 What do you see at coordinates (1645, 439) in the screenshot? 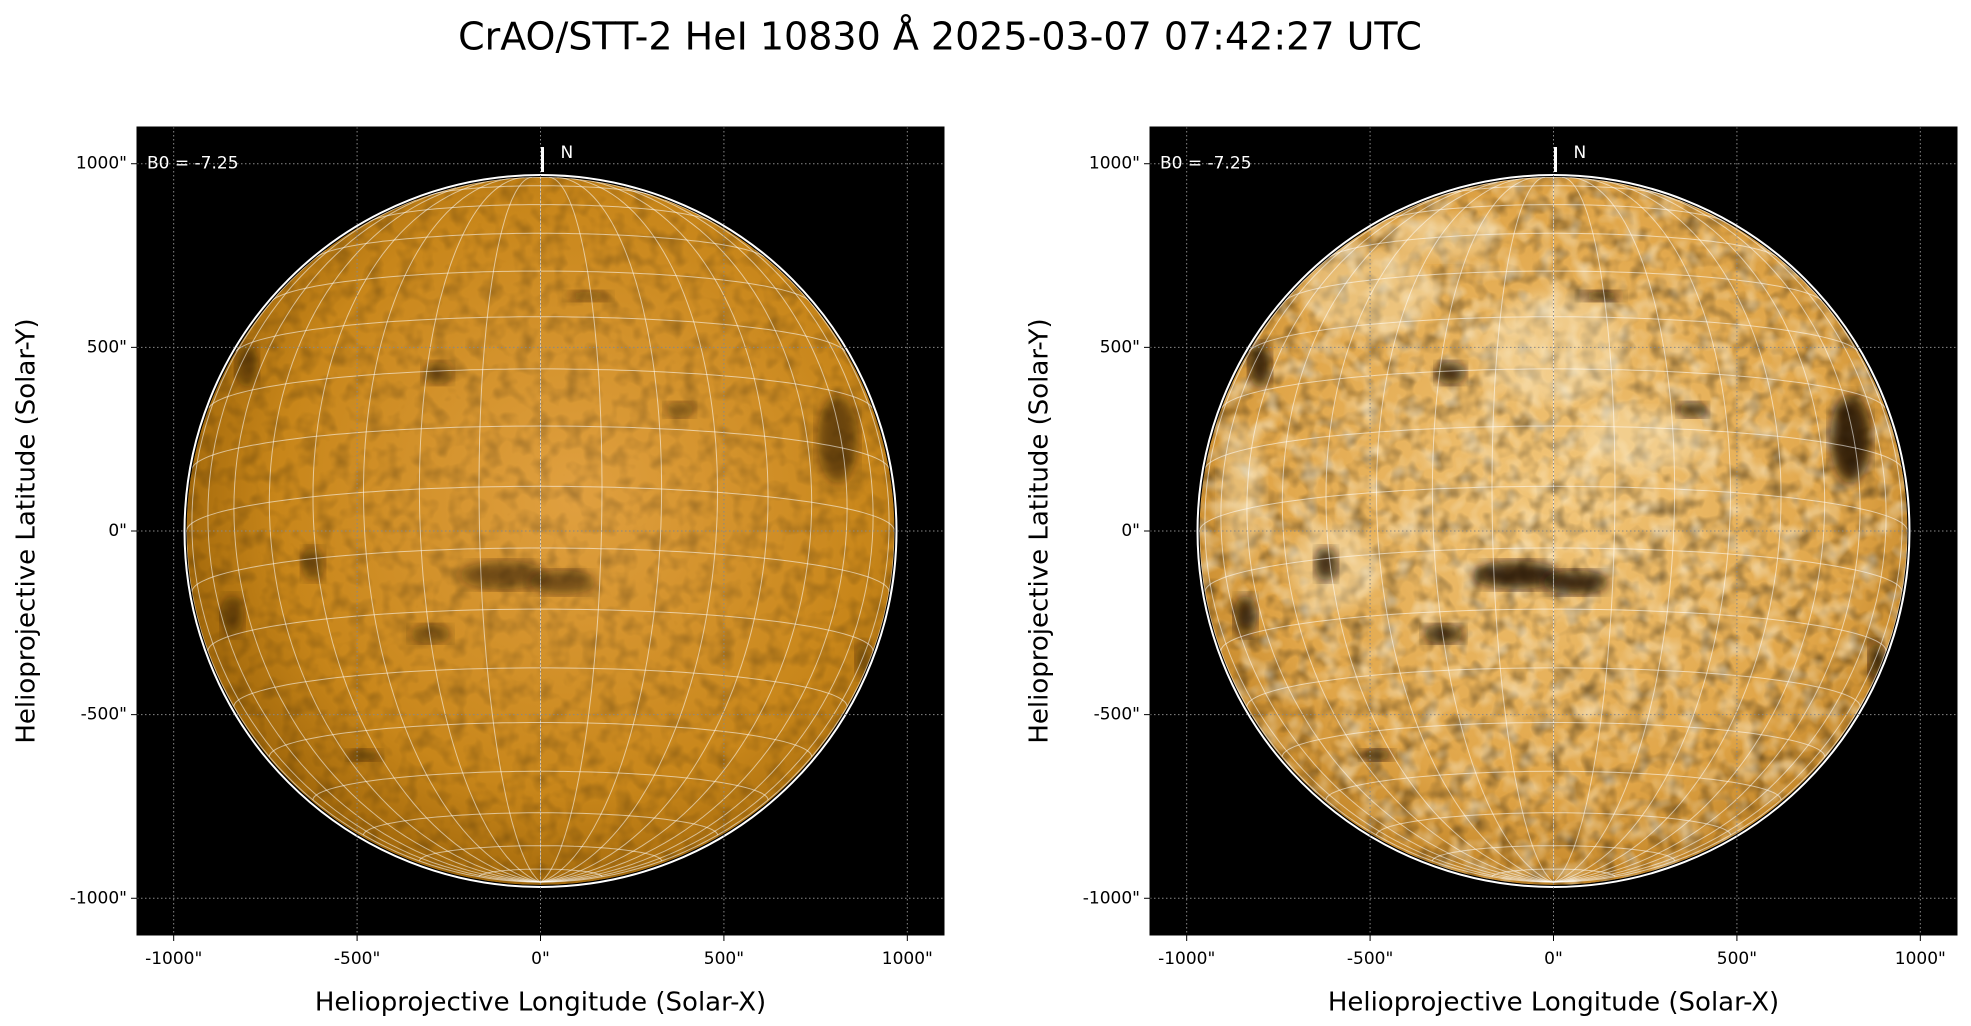
I see `bright-region` at bounding box center [1645, 439].